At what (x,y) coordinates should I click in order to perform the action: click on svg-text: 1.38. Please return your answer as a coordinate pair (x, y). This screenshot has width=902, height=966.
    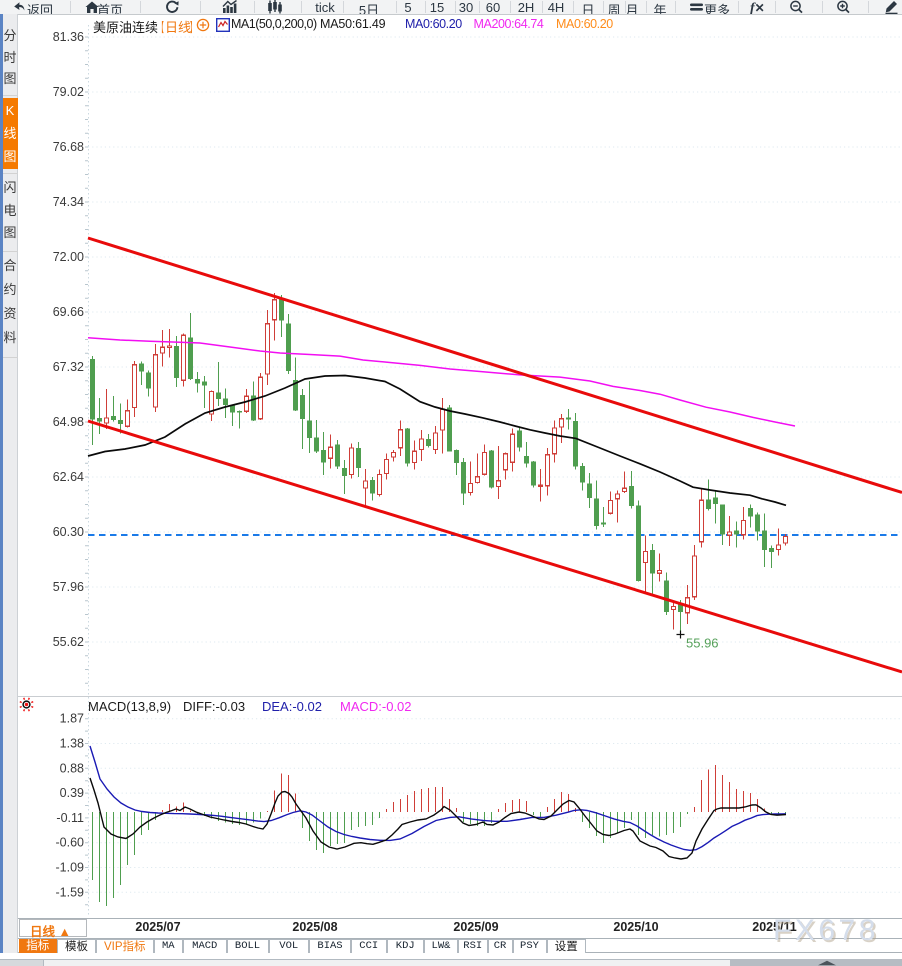
    Looking at the image, I should click on (72, 744).